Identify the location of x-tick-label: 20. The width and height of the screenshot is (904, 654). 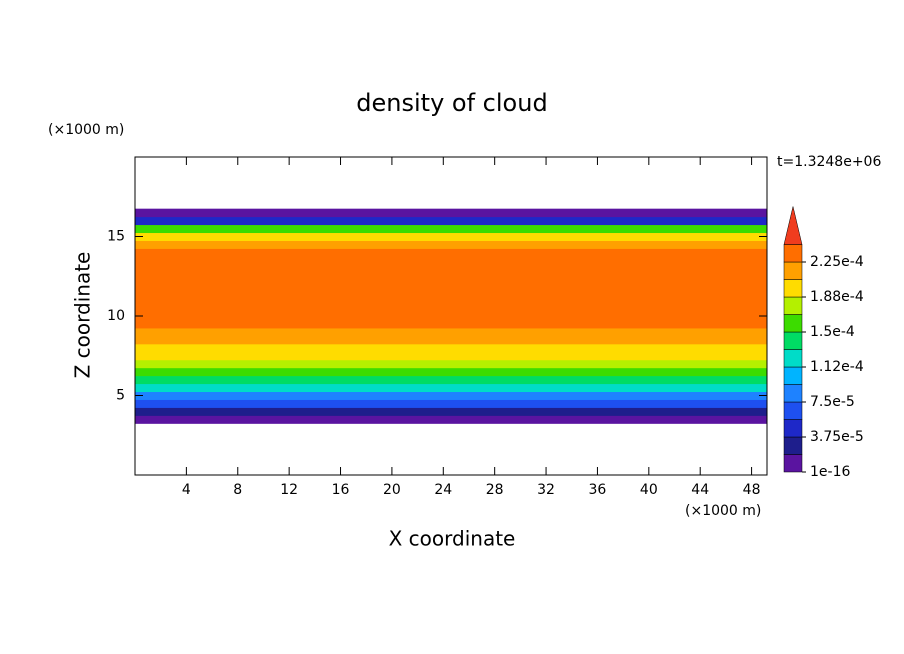
(392, 490).